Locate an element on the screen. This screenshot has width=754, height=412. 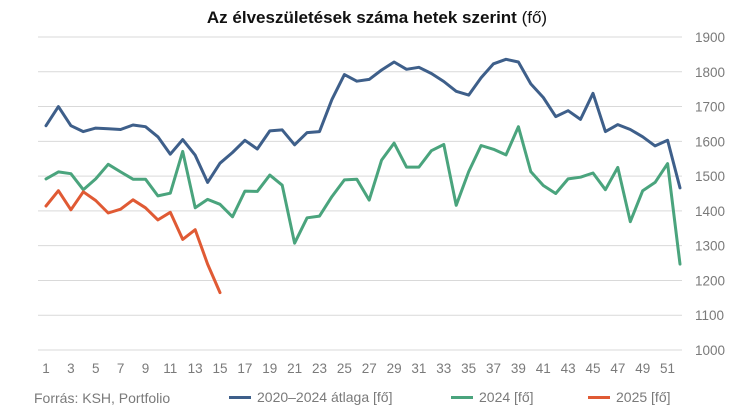
x-tick-label: 21 is located at coordinates (294, 368).